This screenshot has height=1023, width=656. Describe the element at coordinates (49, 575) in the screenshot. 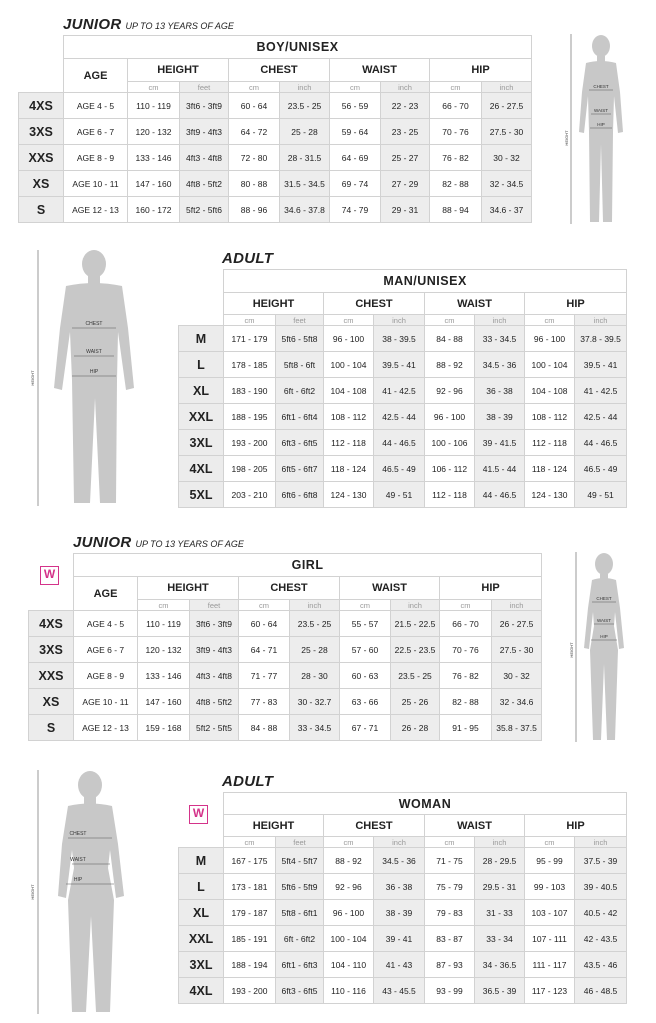

I see `women-badge-icon: W` at that location.